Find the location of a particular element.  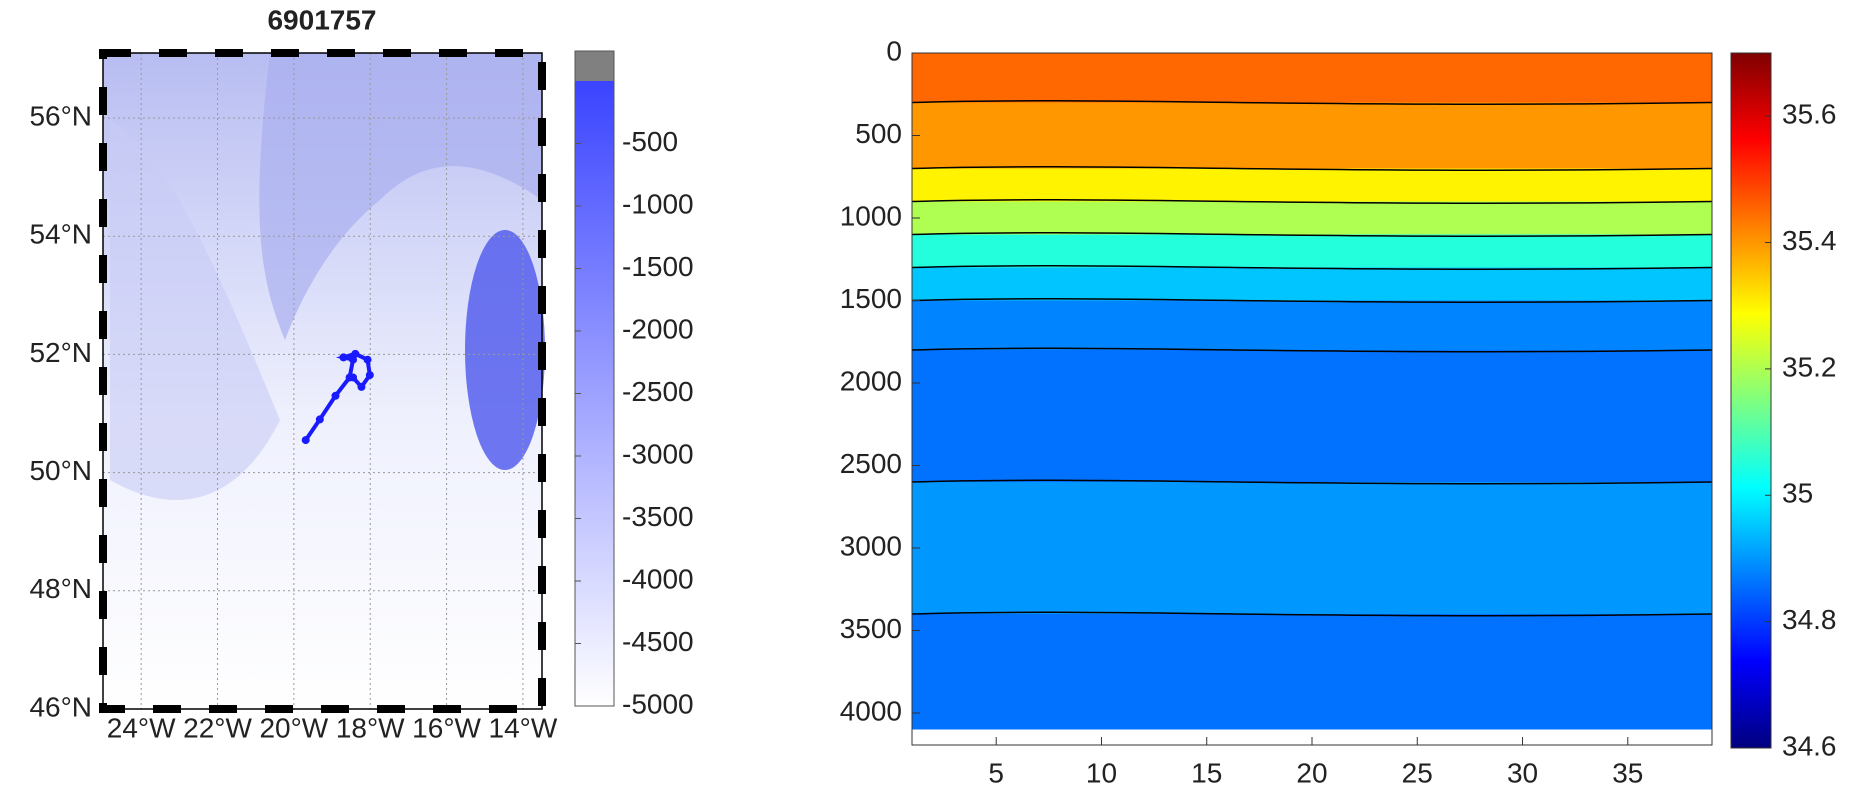

y-tick-label: 2500 is located at coordinates (871, 463).